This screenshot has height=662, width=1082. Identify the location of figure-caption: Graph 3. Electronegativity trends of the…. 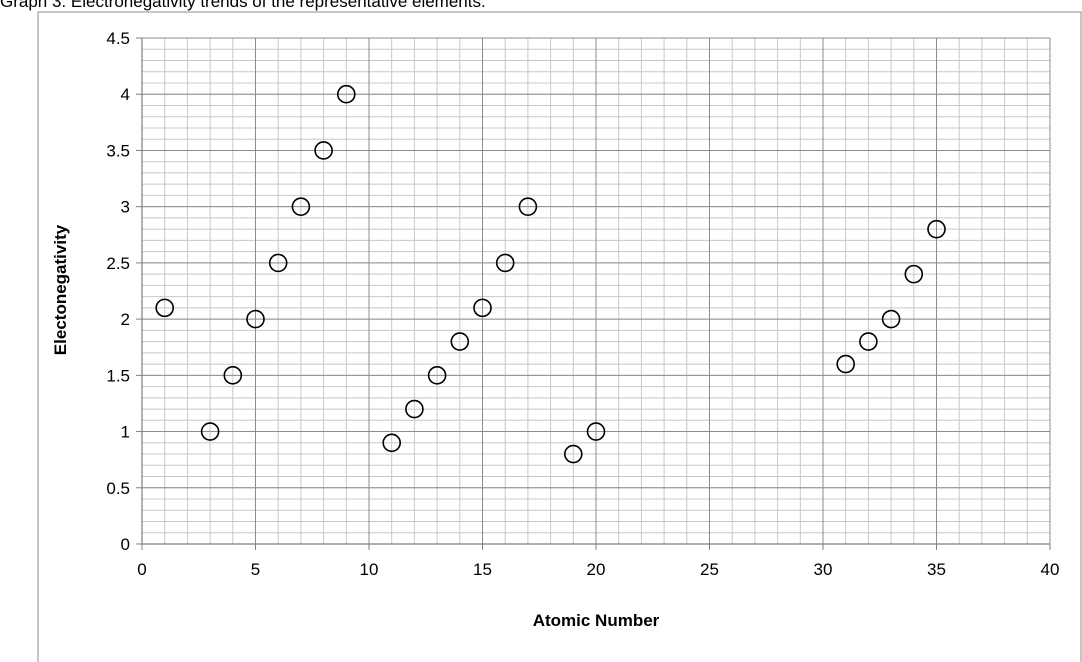
(243, 5).